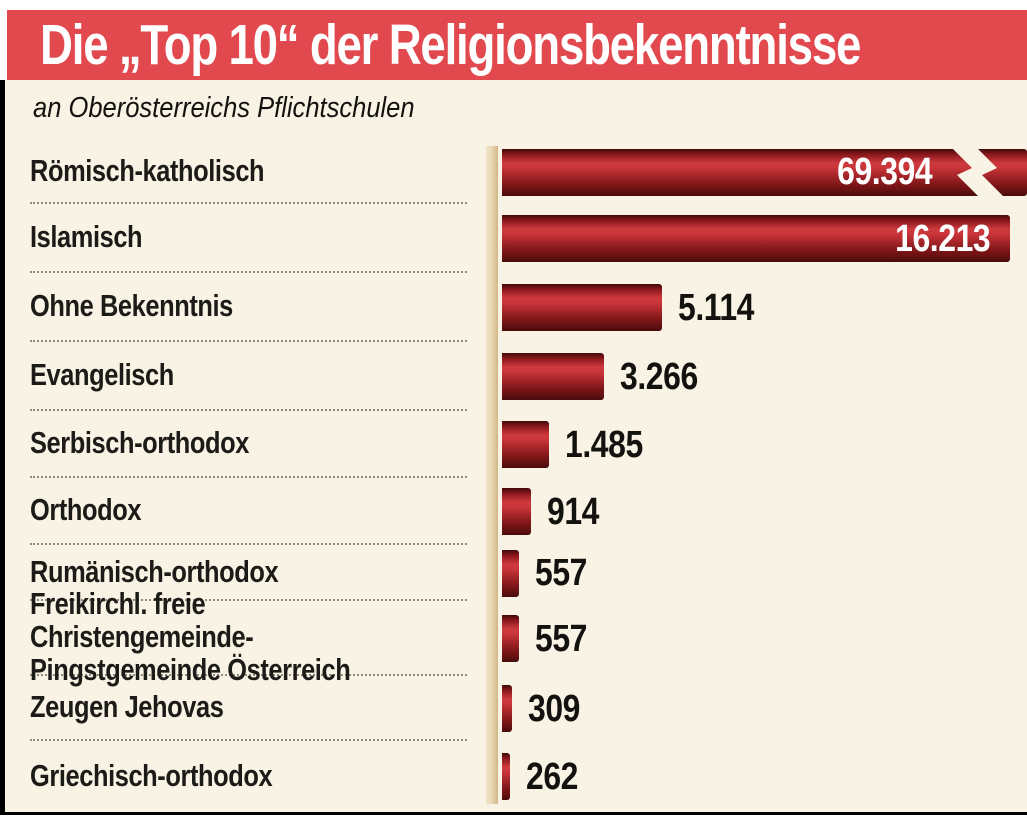 This screenshot has height=817, width=1027. I want to click on category-label-cell: Griechisch-orthodox, so click(248, 776).